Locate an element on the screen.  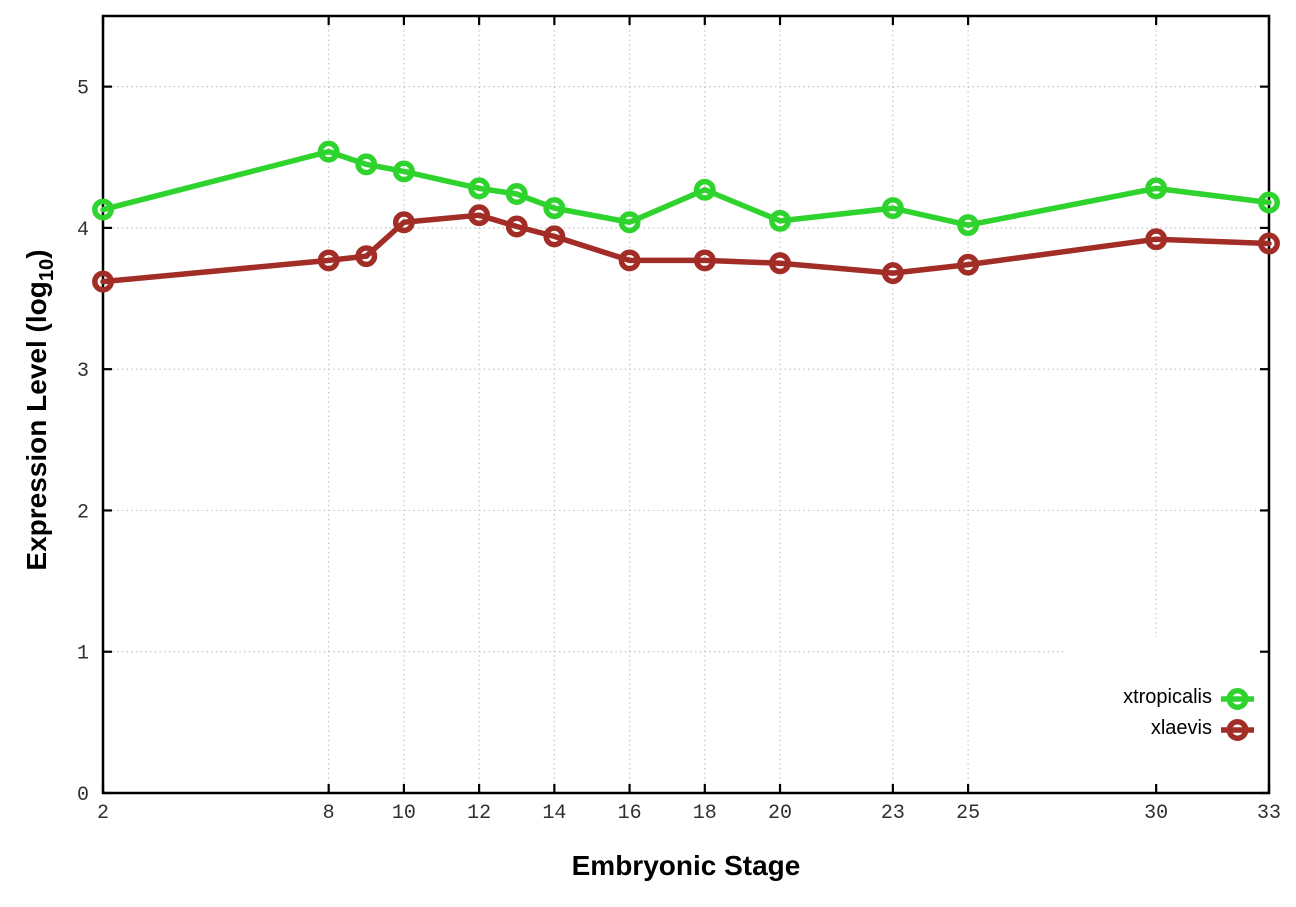
x-axis-title: Embryonic Stage is located at coordinates (686, 865).